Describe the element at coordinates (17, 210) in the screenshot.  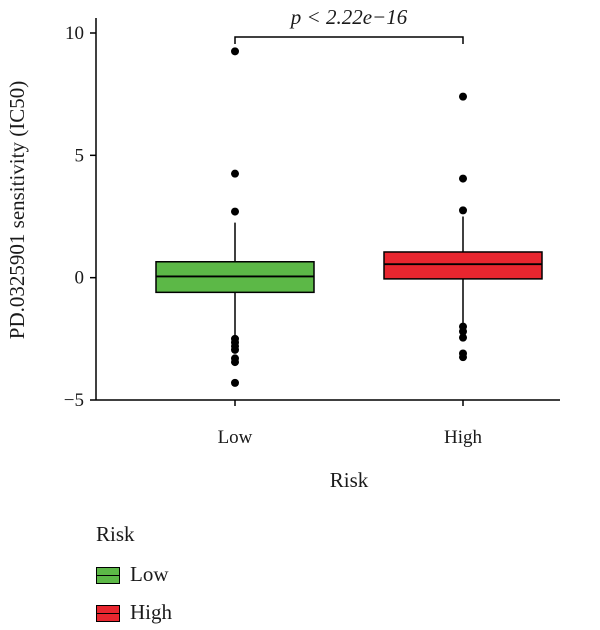
I see `y-axis-label: PD.0325901 sensitivity (IC50)` at that location.